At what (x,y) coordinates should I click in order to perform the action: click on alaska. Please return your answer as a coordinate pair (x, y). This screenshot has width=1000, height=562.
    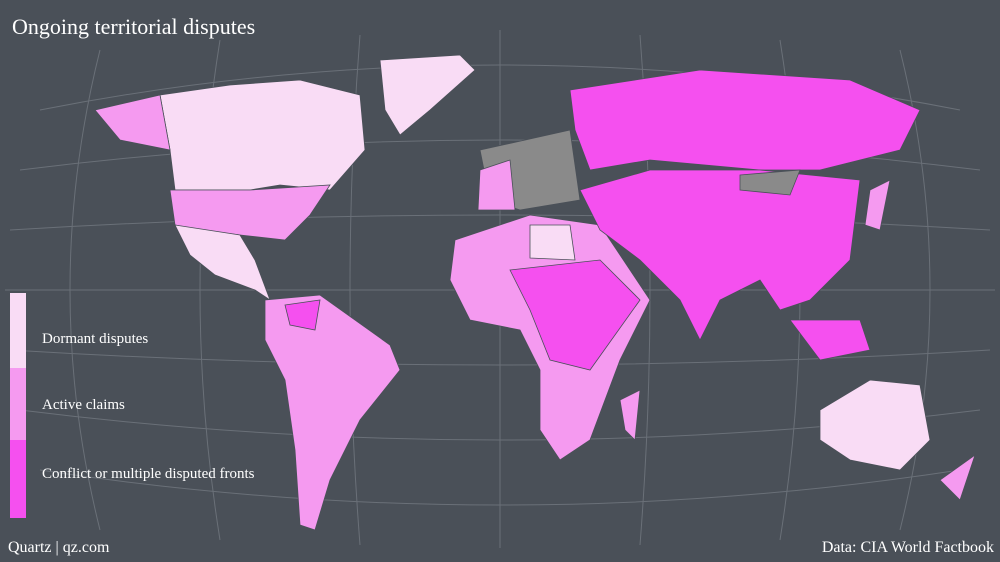
    Looking at the image, I should click on (132, 122).